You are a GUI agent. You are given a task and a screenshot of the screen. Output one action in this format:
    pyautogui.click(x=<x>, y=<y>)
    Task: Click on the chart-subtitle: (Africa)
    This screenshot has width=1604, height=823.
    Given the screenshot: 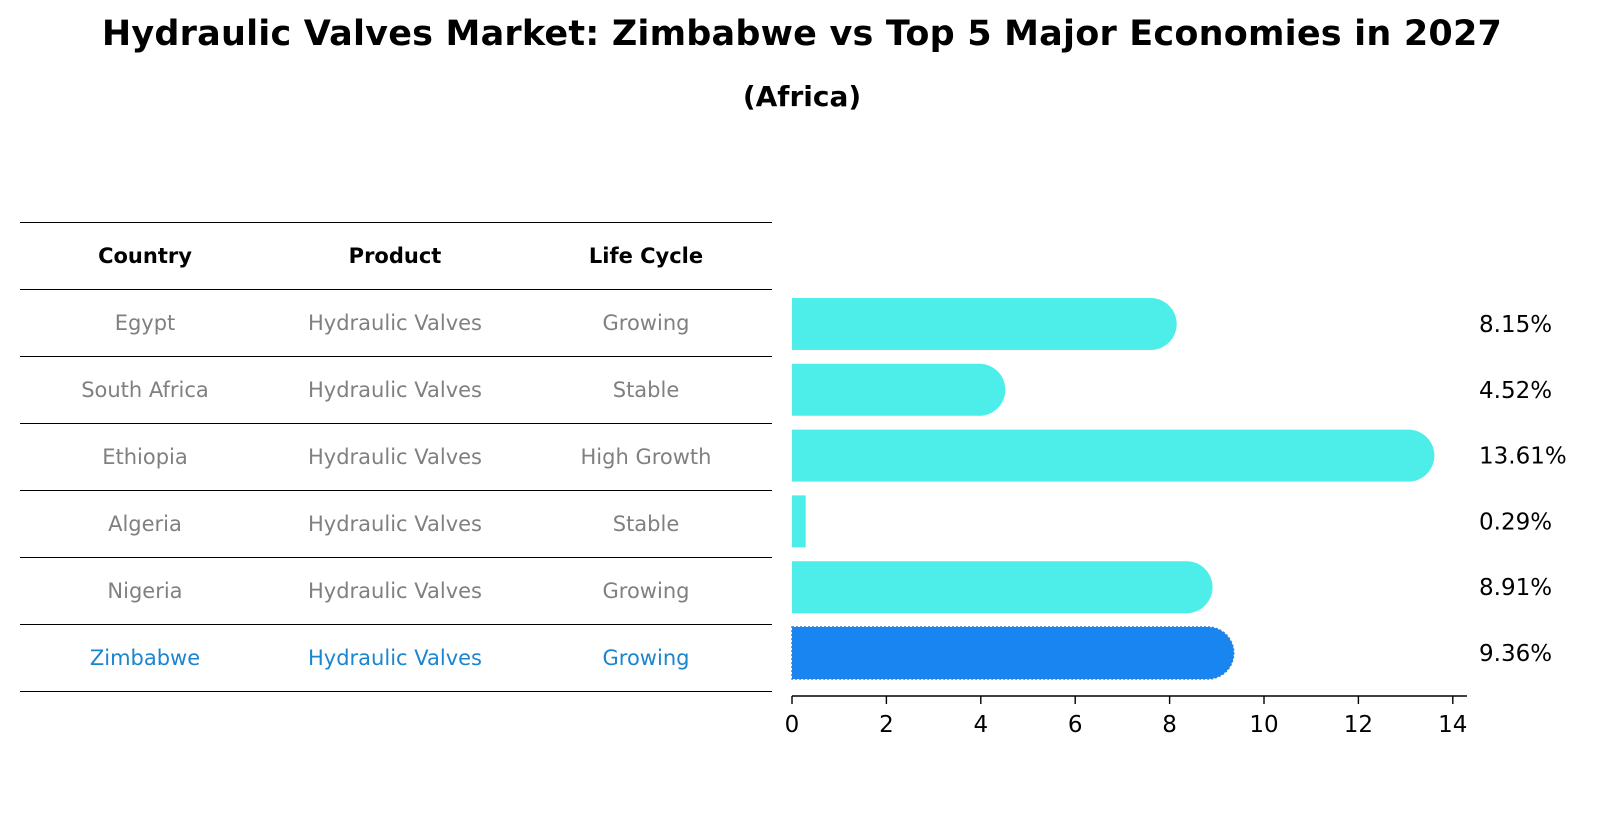 What is the action you would take?
    pyautogui.click(x=802, y=96)
    